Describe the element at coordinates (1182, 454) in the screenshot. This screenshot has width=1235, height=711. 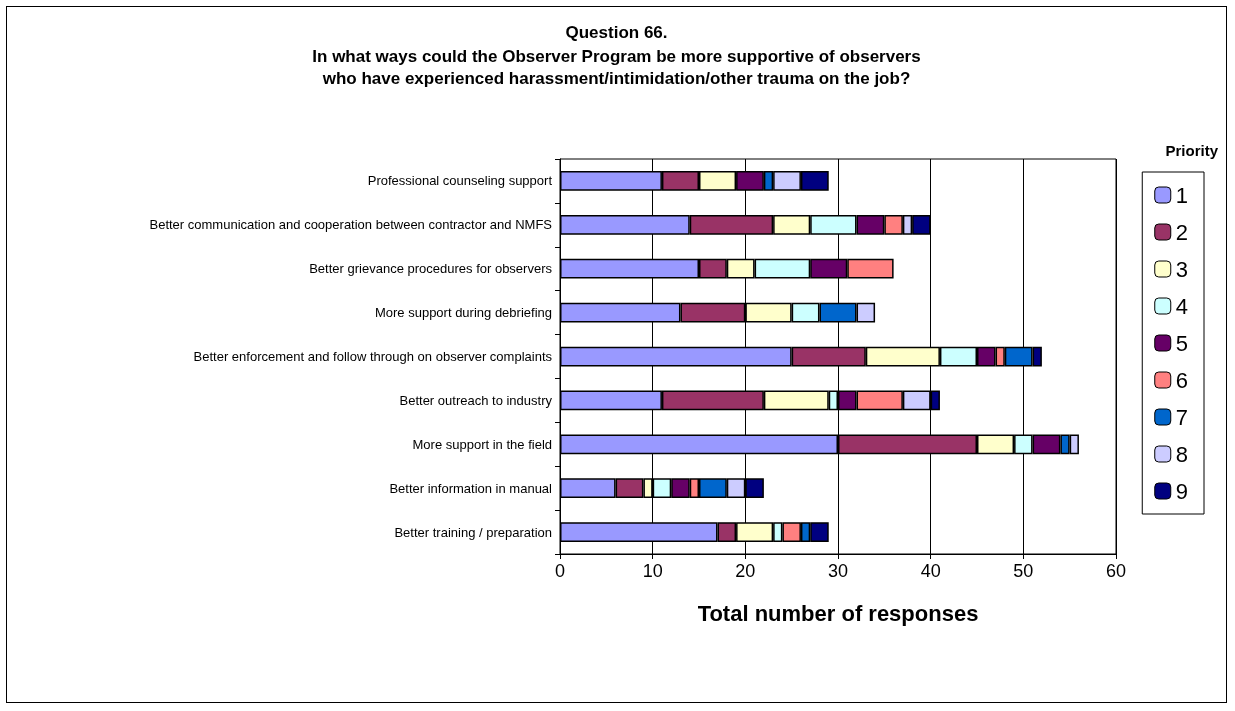
I see `legend-label: 8` at that location.